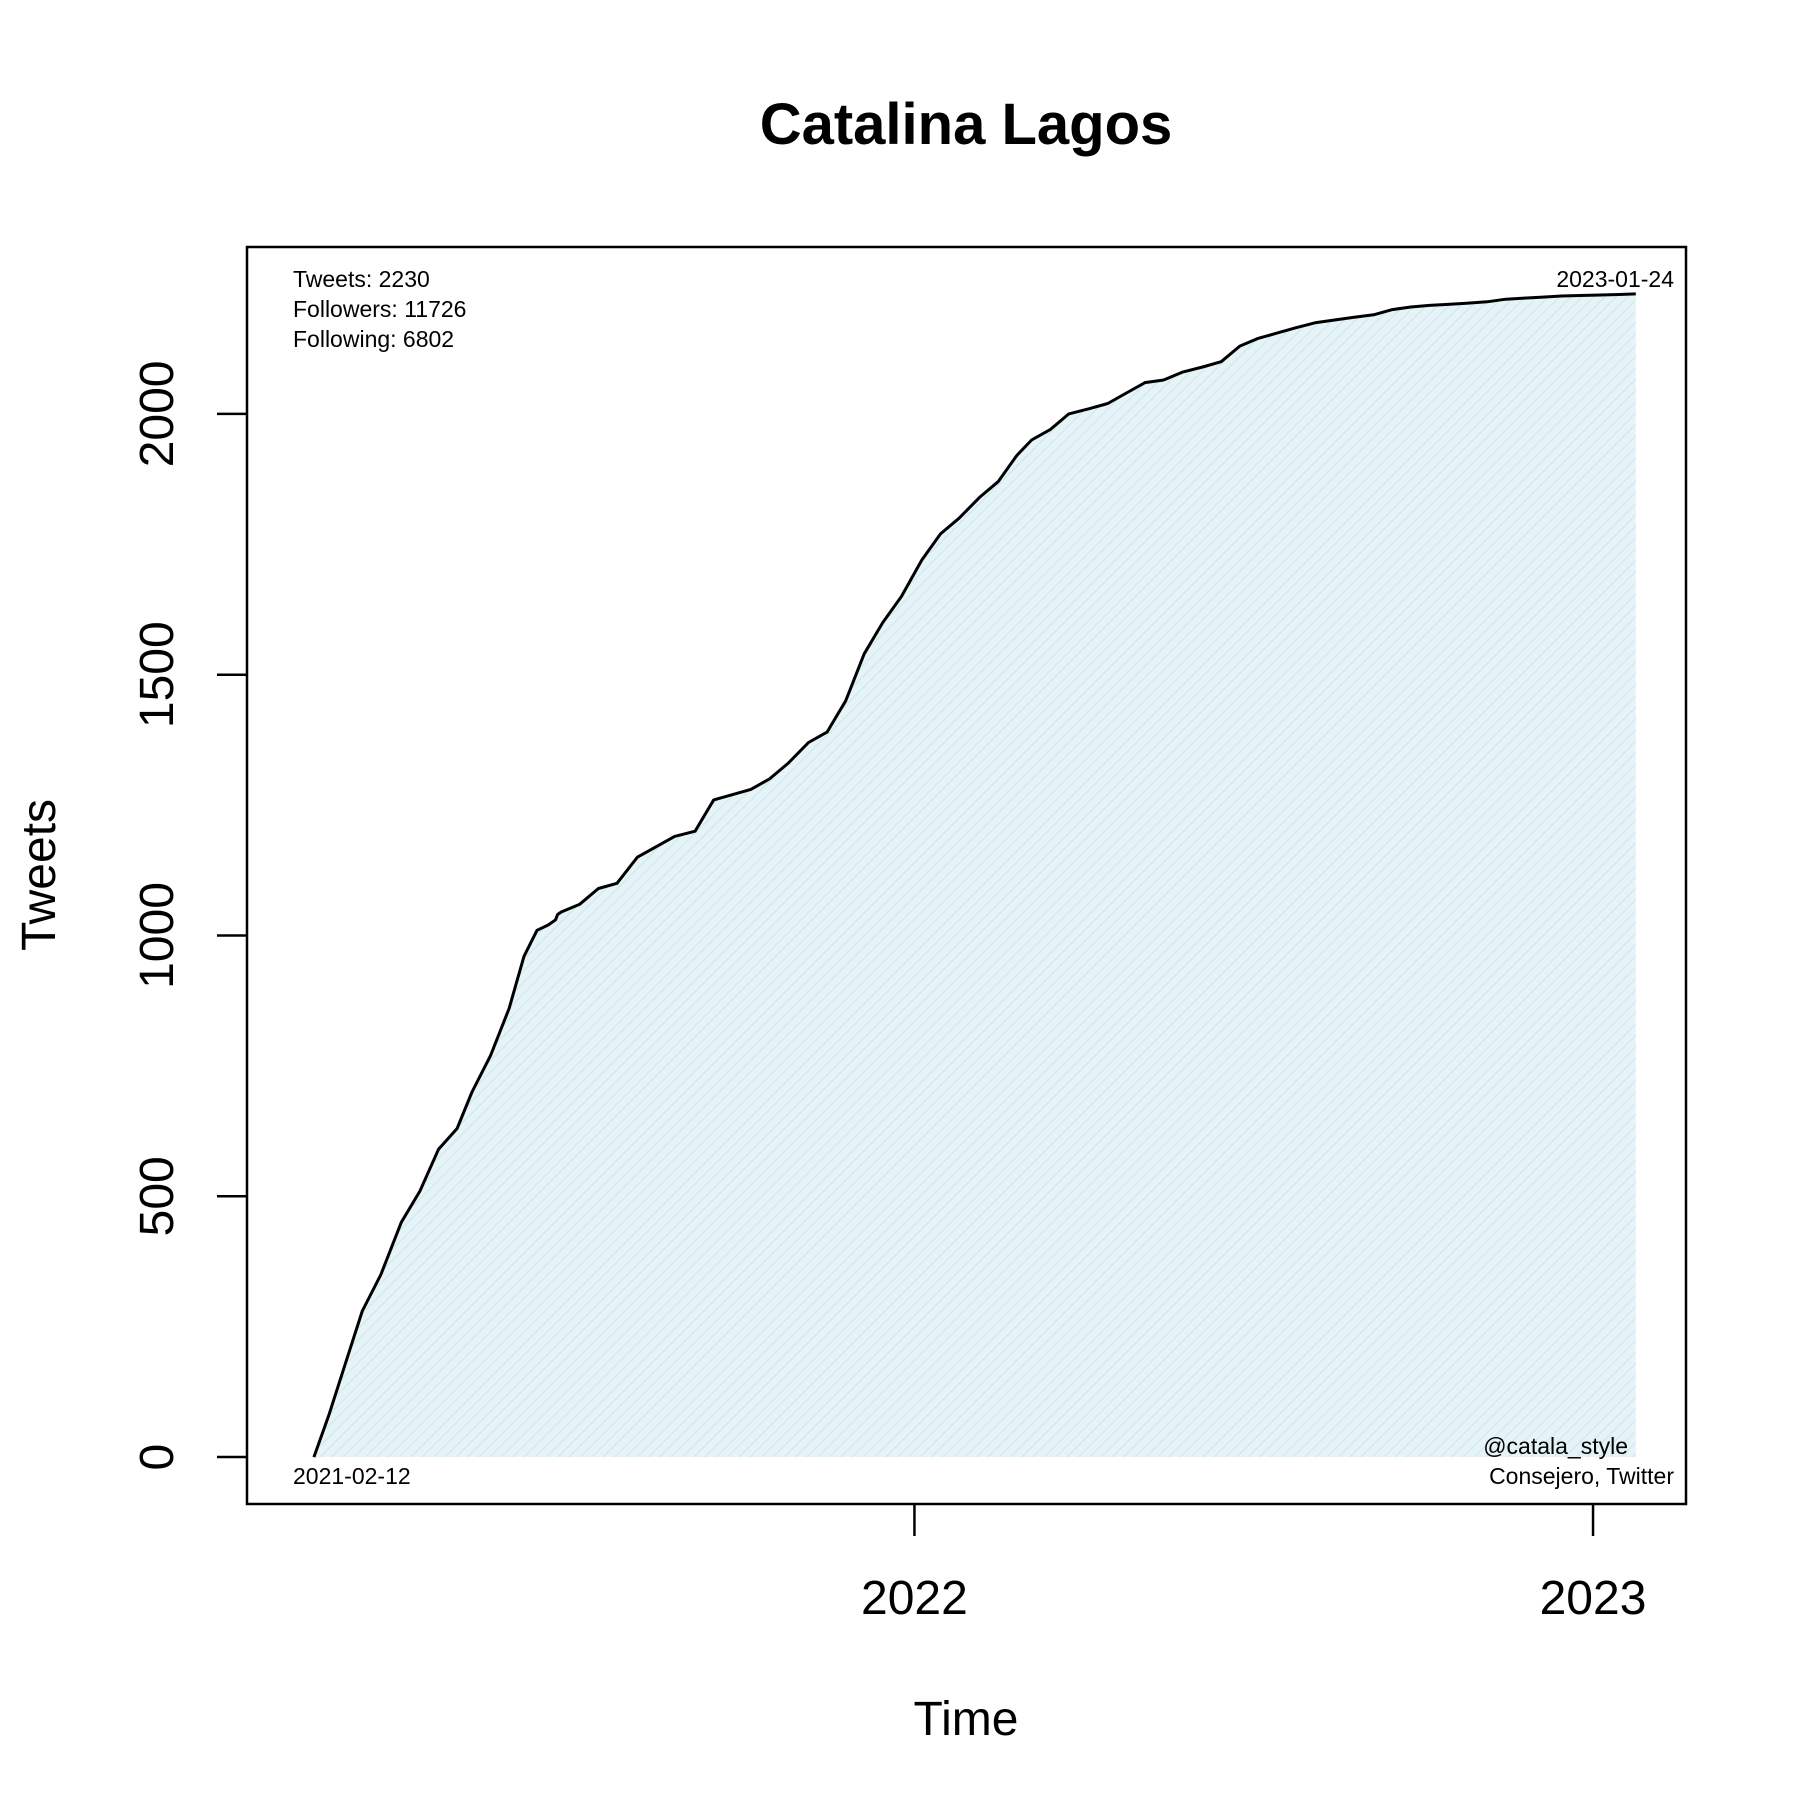  Describe the element at coordinates (157, 674) in the screenshot. I see `y-tick-label: 1500` at that location.